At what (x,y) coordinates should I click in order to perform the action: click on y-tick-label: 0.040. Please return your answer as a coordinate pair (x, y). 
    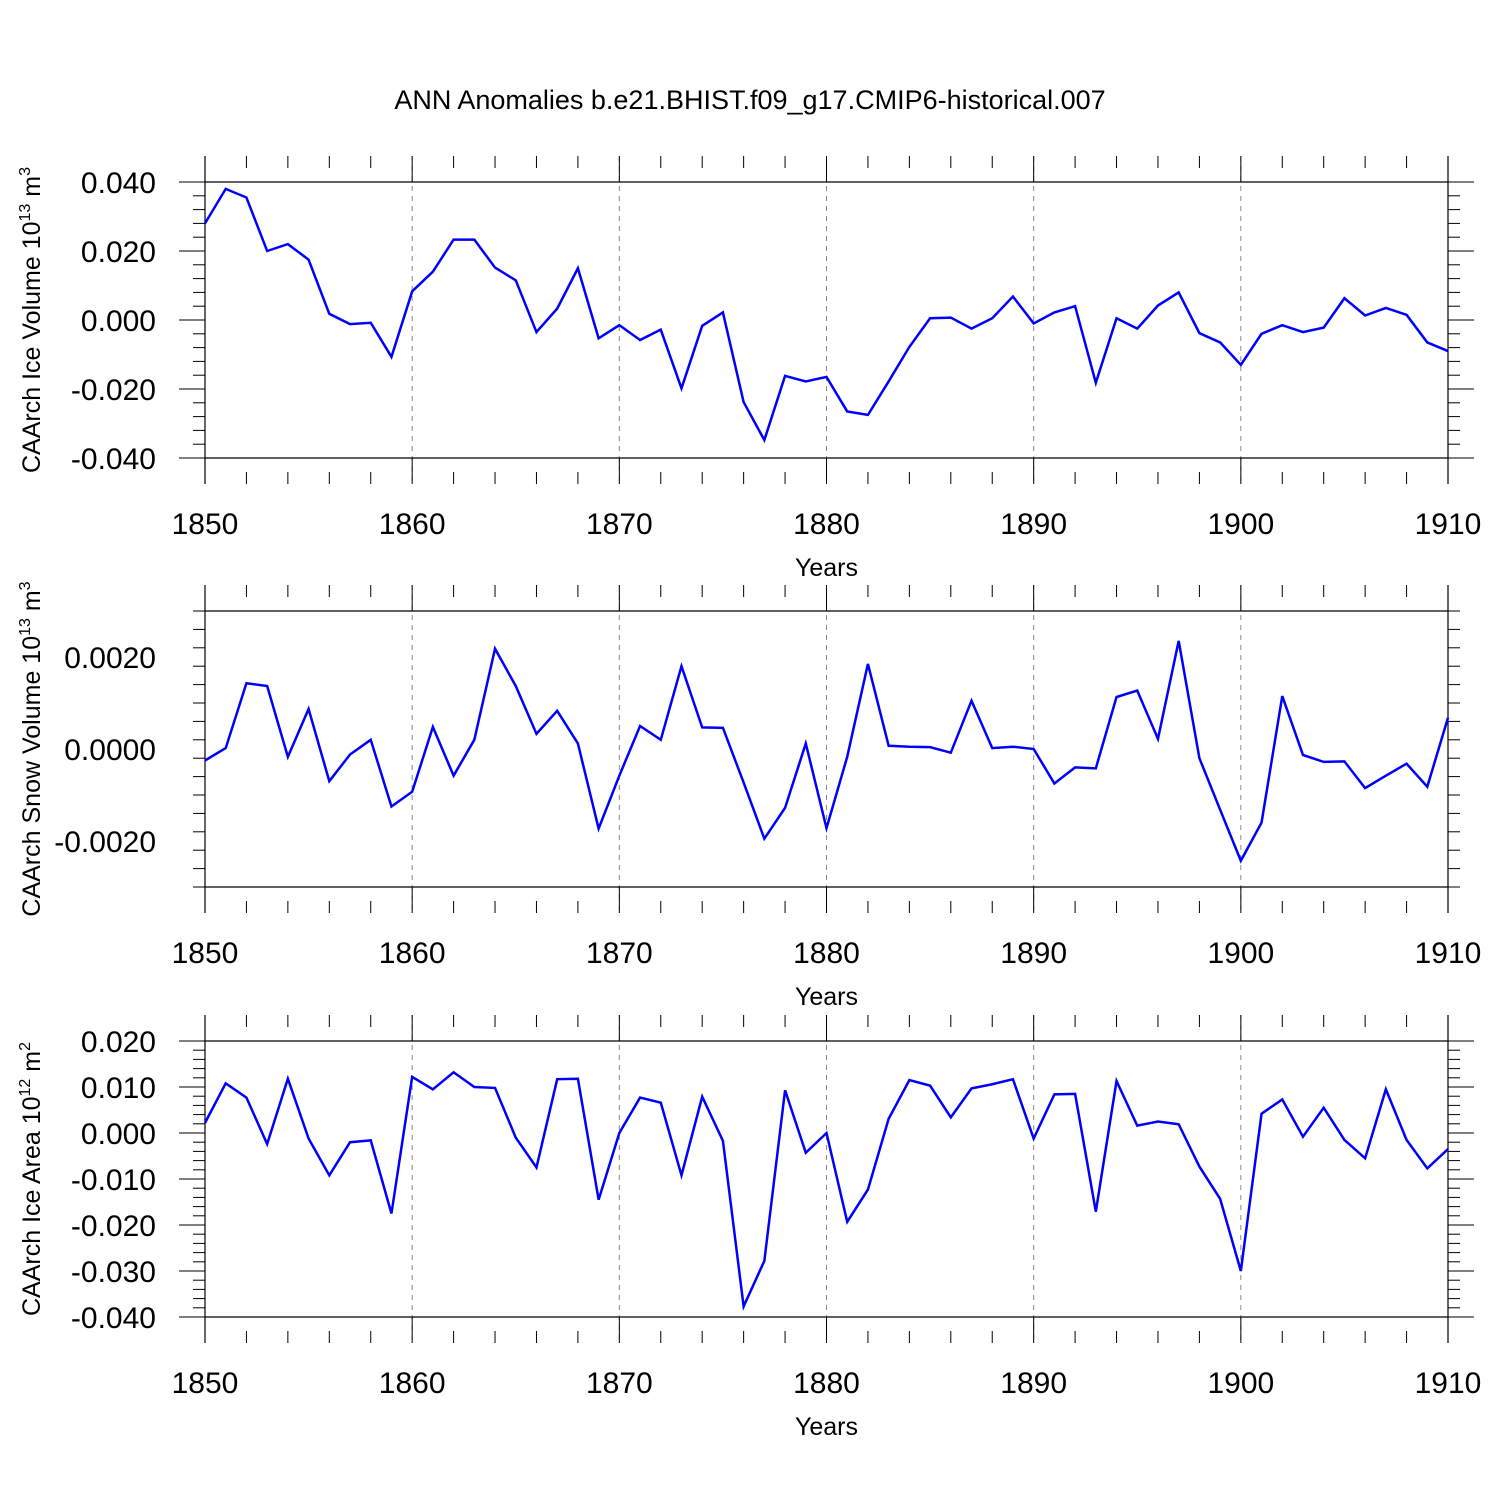
    Looking at the image, I should click on (118, 183).